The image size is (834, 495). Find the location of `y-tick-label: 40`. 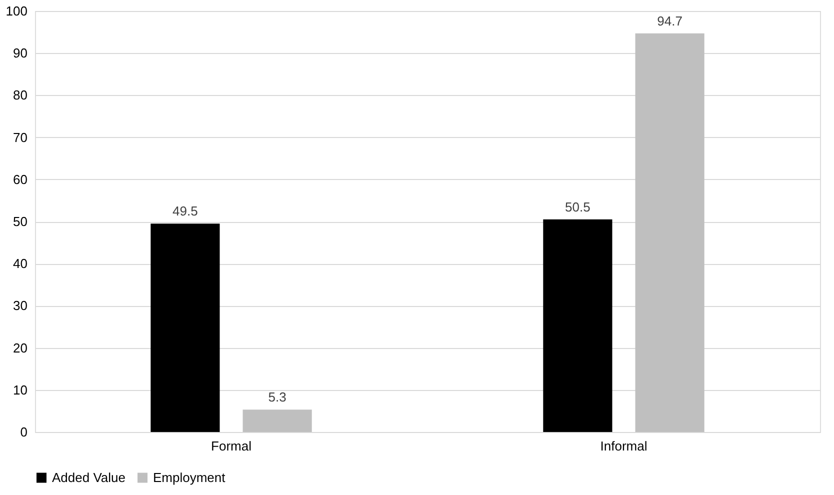

y-tick-label: 40 is located at coordinates (20, 264).